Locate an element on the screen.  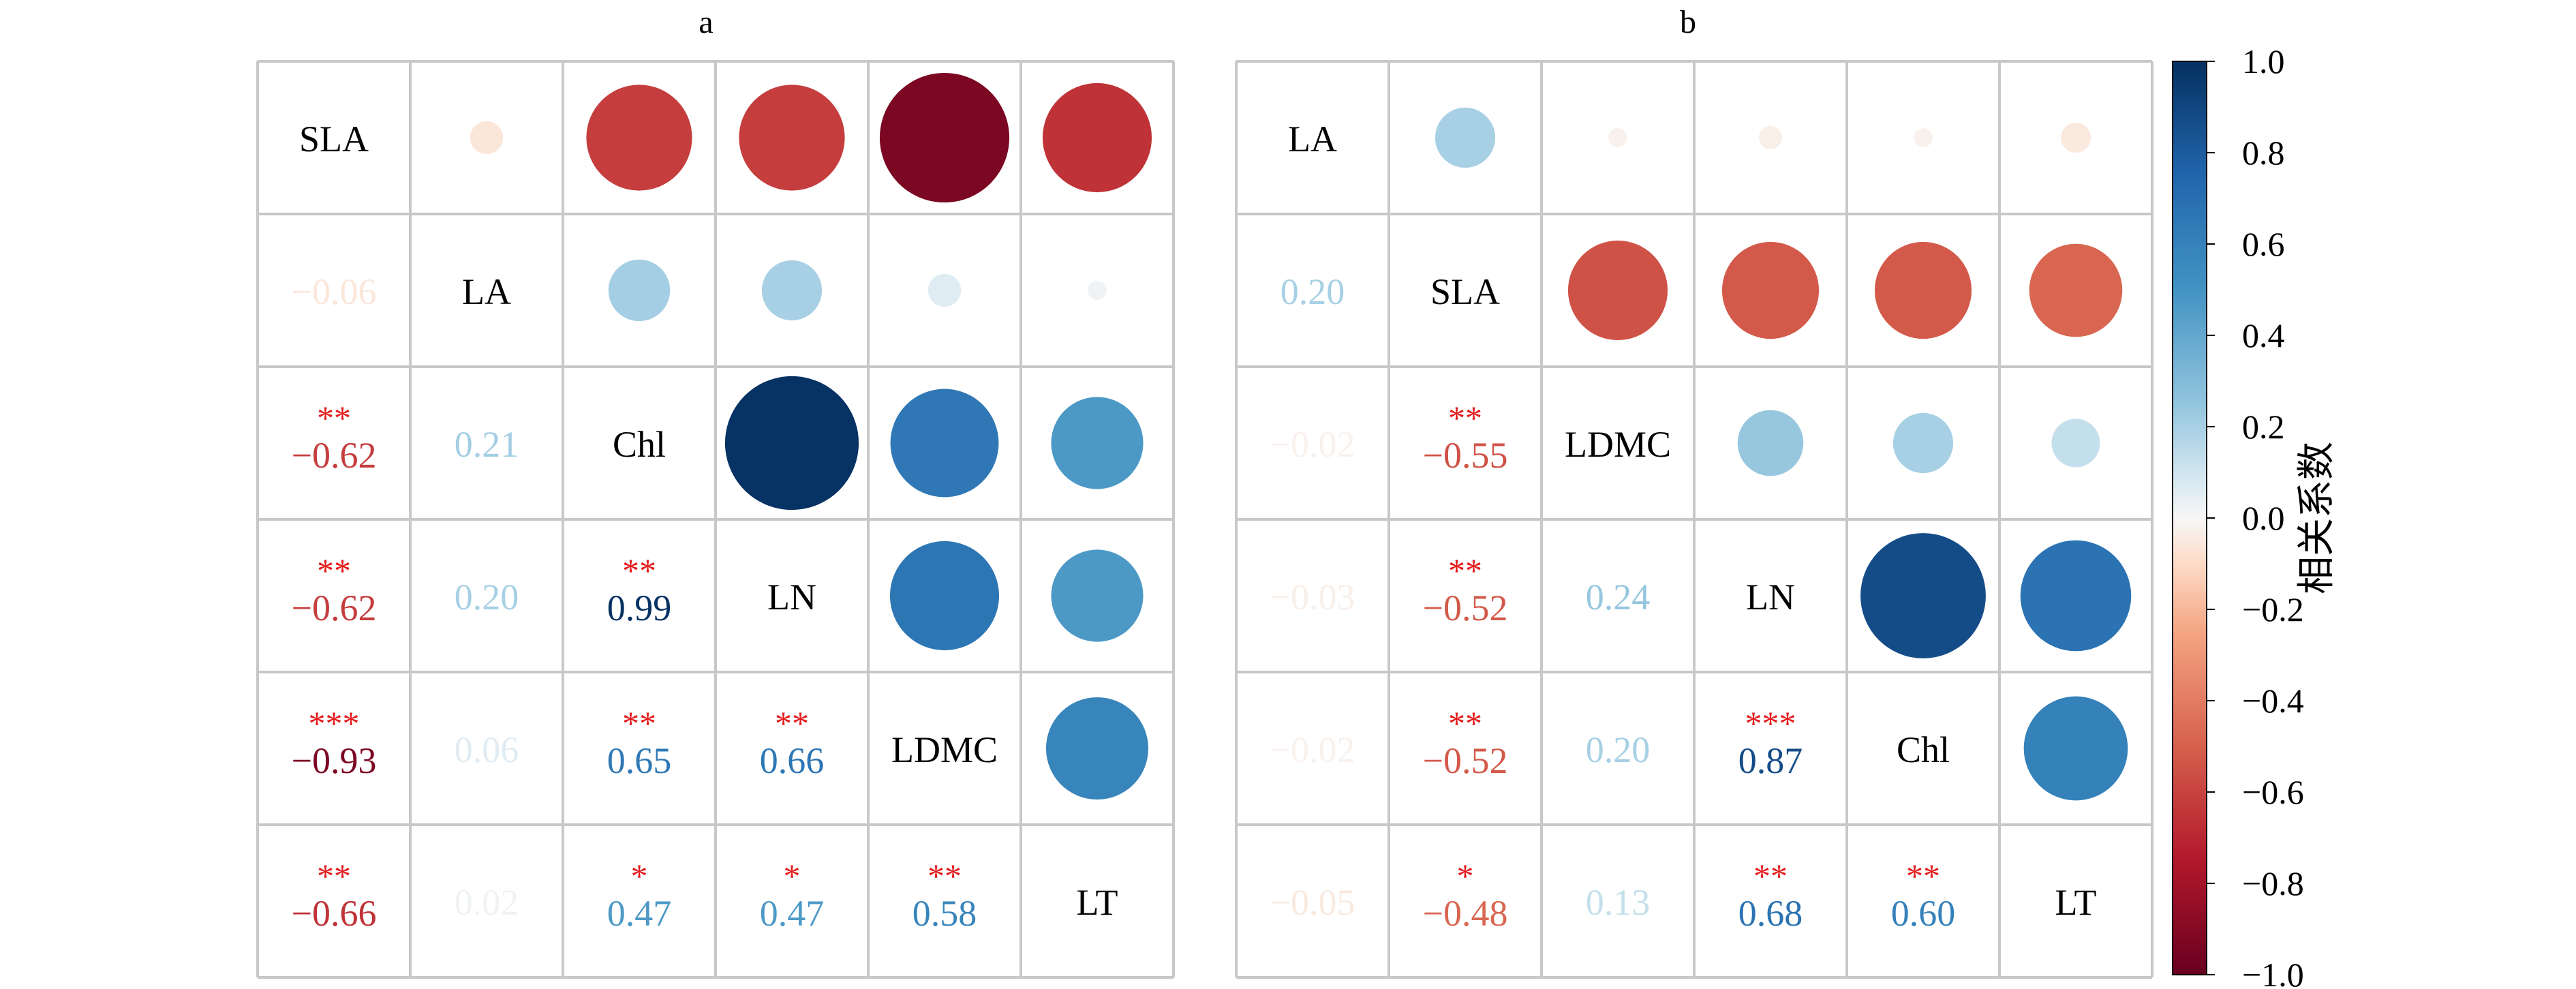
corr-value-a-2-0: −0.62 is located at coordinates (334, 455).